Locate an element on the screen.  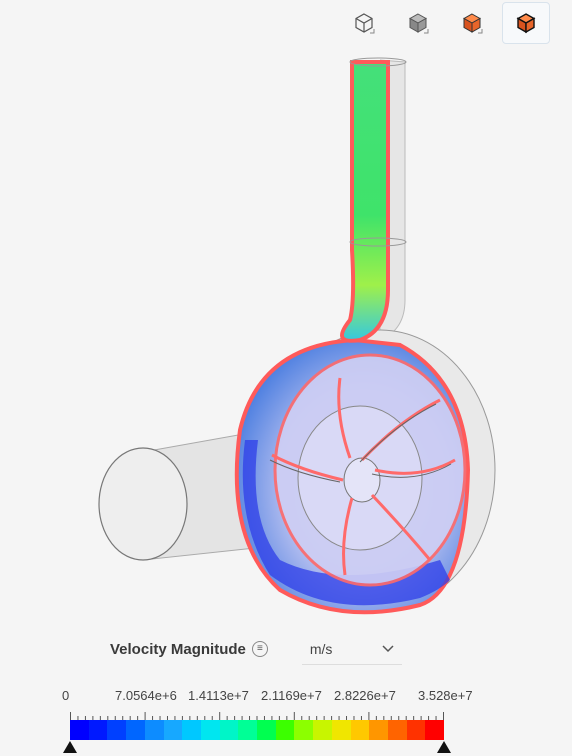
surface-edges-view-button is located at coordinates (526, 23).